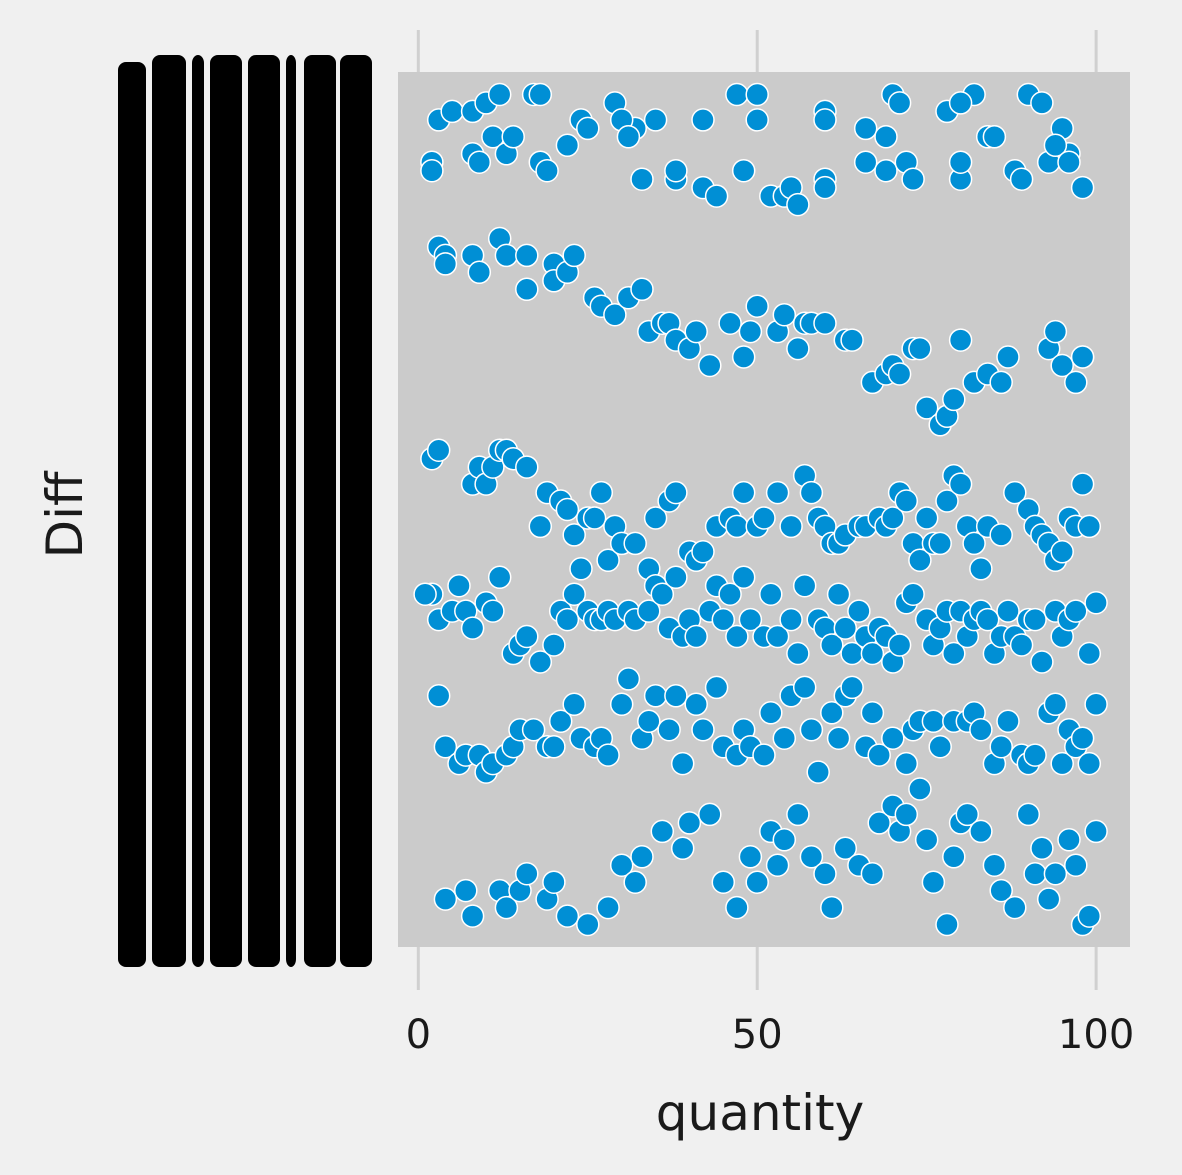 Image resolution: width=1182 pixels, height=1175 pixels. What do you see at coordinates (418, 1035) in the screenshot?
I see `x-tick-label: 0` at bounding box center [418, 1035].